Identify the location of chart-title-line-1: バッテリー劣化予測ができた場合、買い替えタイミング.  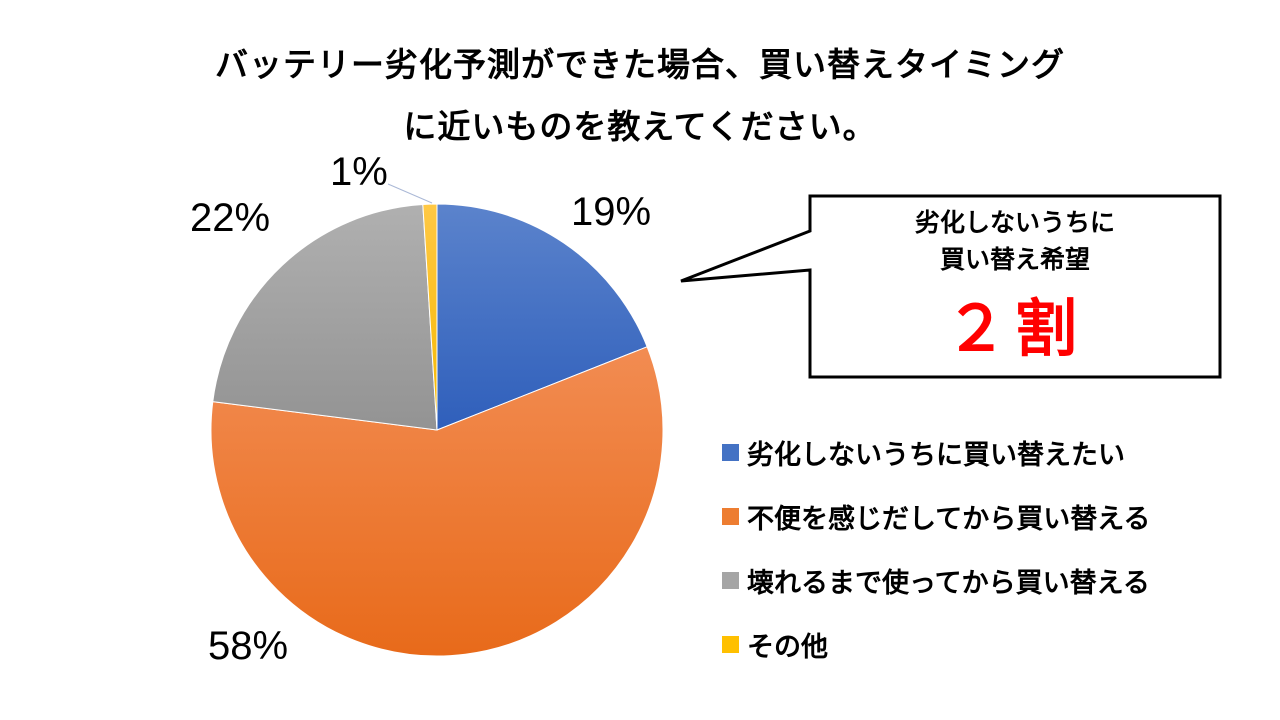
(640, 64).